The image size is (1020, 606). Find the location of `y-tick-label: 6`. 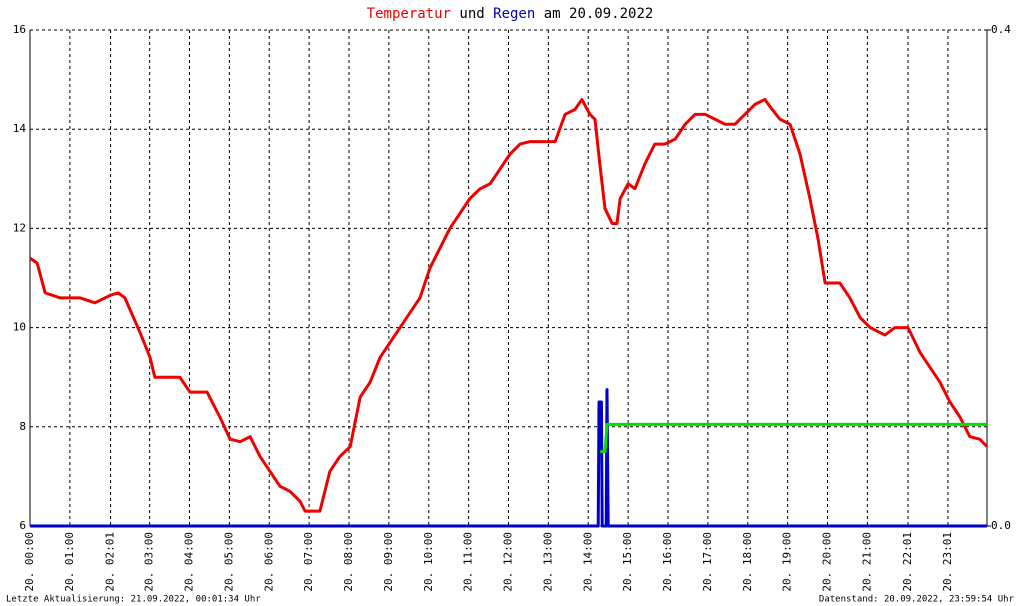

y-tick-label: 6 is located at coordinates (22, 525).